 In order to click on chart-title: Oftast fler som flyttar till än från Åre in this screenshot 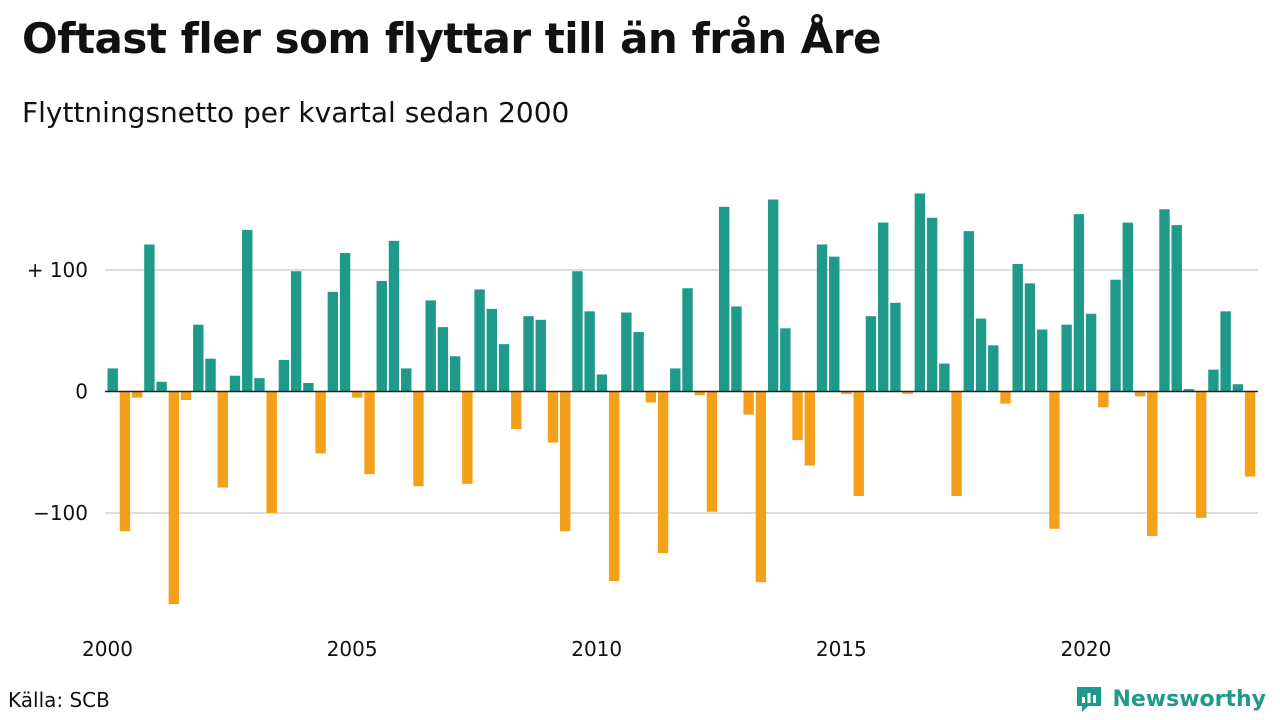, I will do `click(452, 38)`.